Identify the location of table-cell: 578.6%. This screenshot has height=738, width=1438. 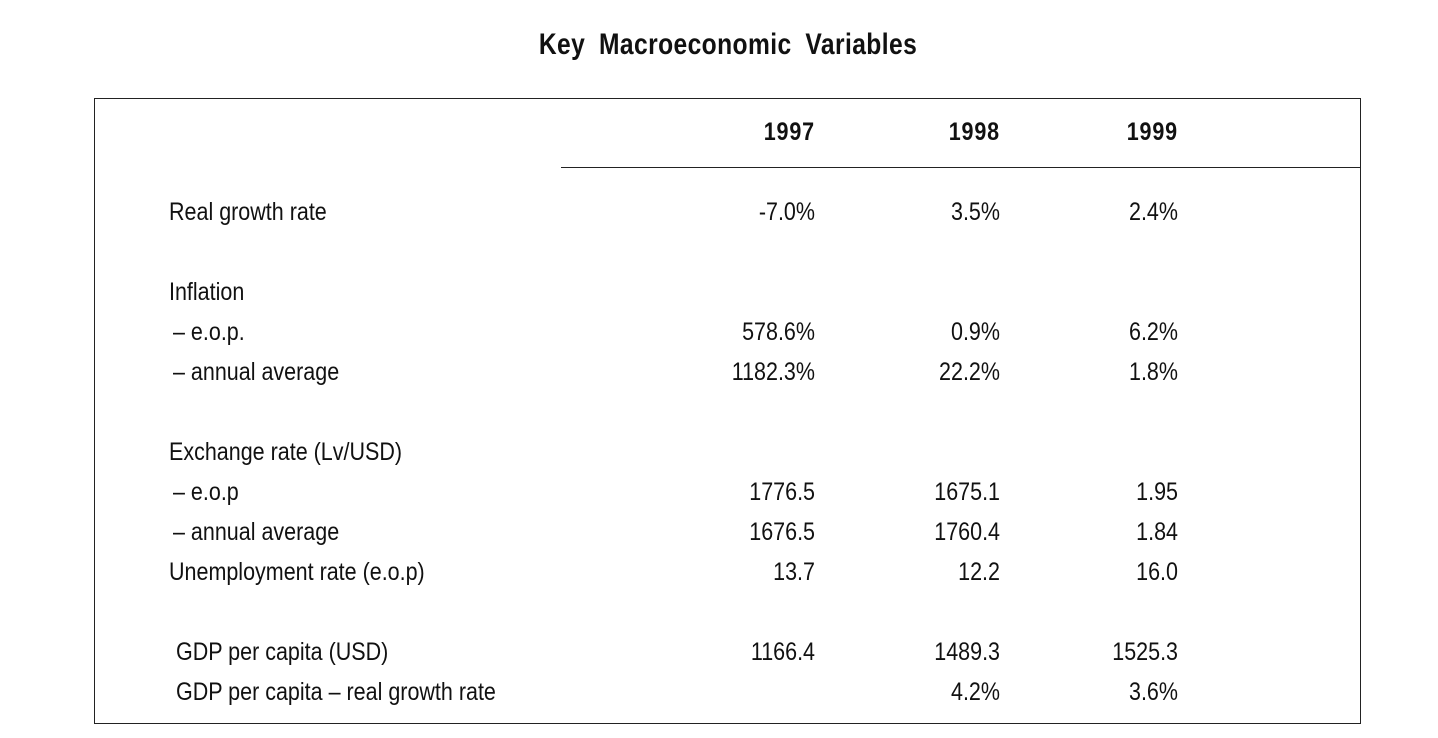
(778, 332).